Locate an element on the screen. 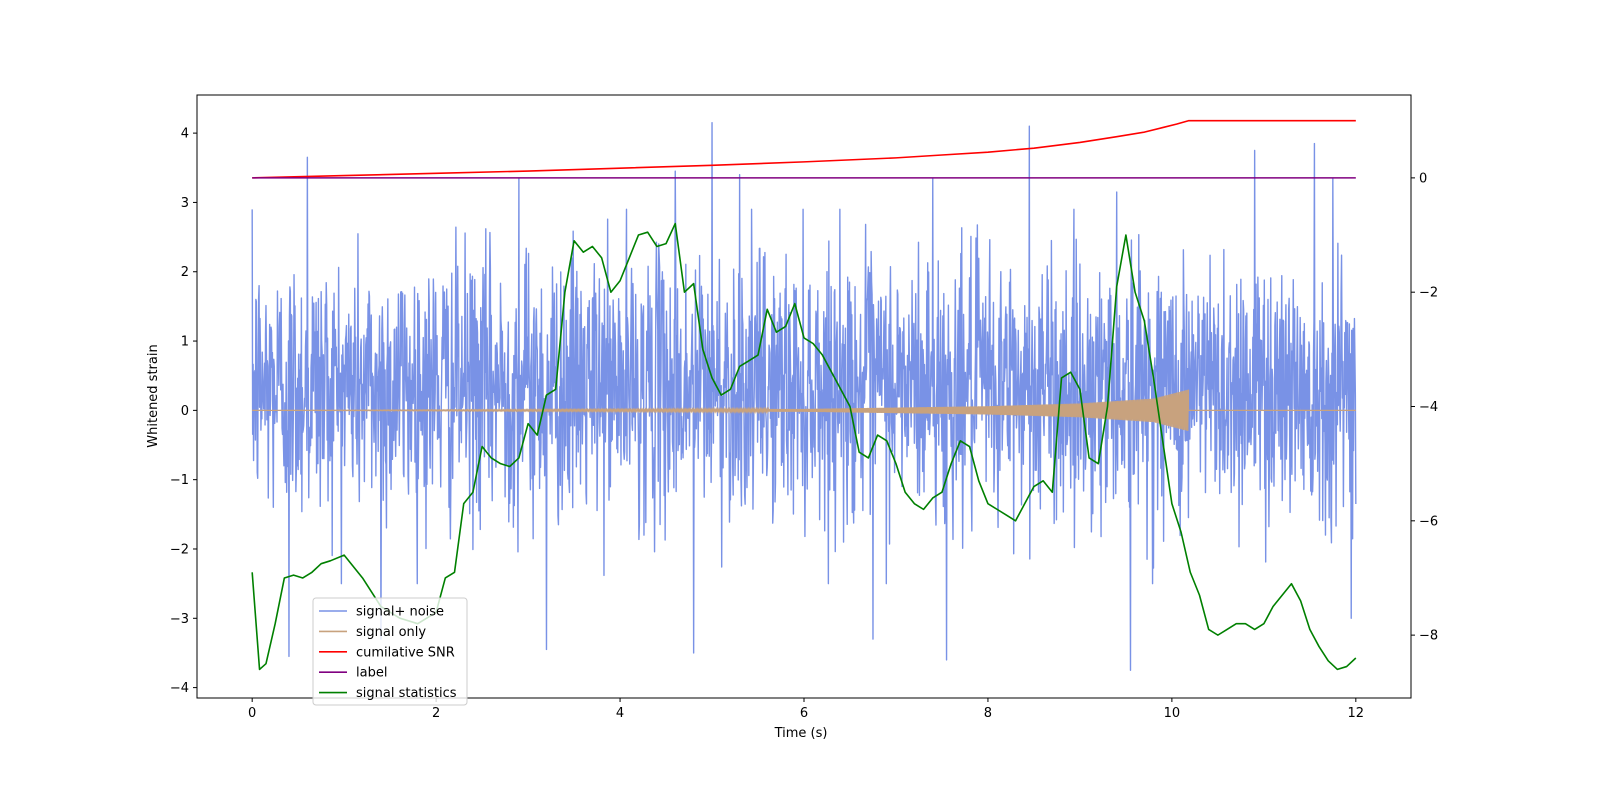 This screenshot has height=804, width=1600. x-tick-label: 0 is located at coordinates (252, 713).